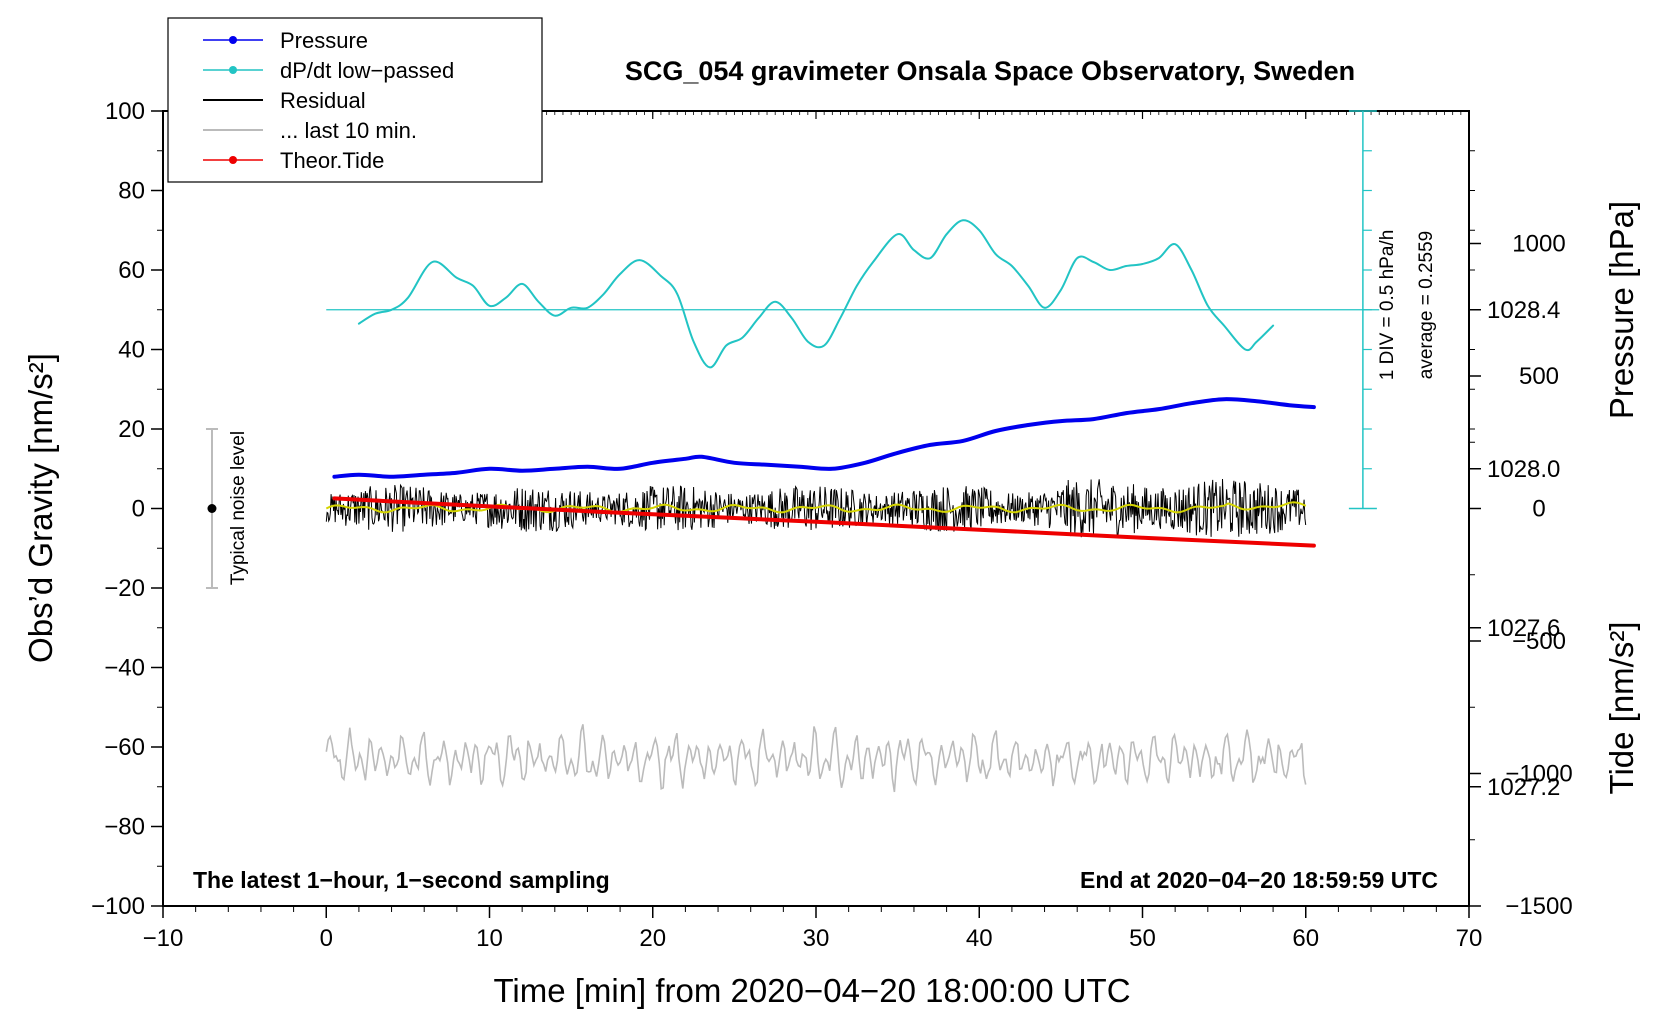 Image resolution: width=1660 pixels, height=1020 pixels. Describe the element at coordinates (824, 438) in the screenshot. I see `pressure-line` at that location.